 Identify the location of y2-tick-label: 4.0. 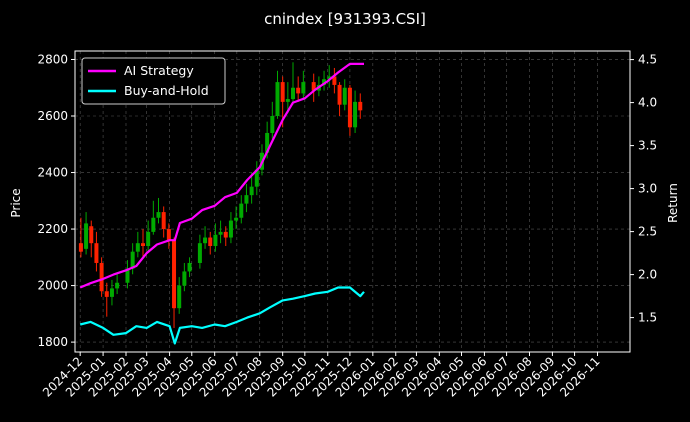
(647, 103).